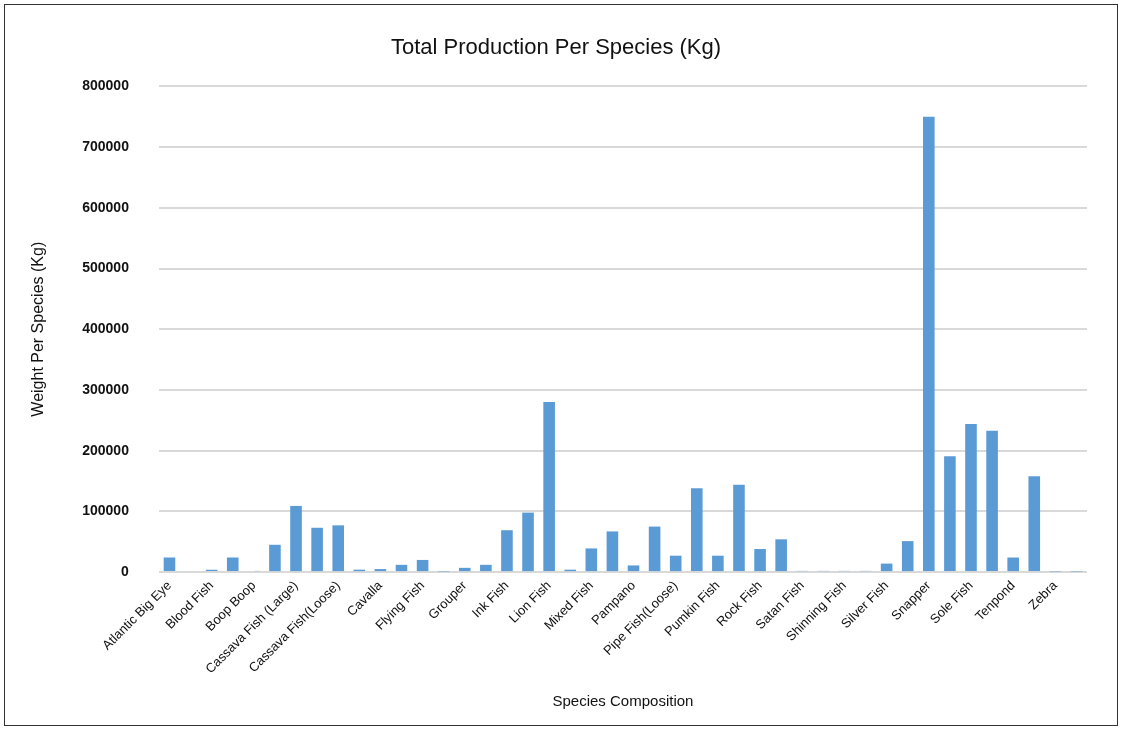 Image resolution: width=1124 pixels, height=731 pixels. What do you see at coordinates (106, 328) in the screenshot?
I see `y-tick-label: 400000` at bounding box center [106, 328].